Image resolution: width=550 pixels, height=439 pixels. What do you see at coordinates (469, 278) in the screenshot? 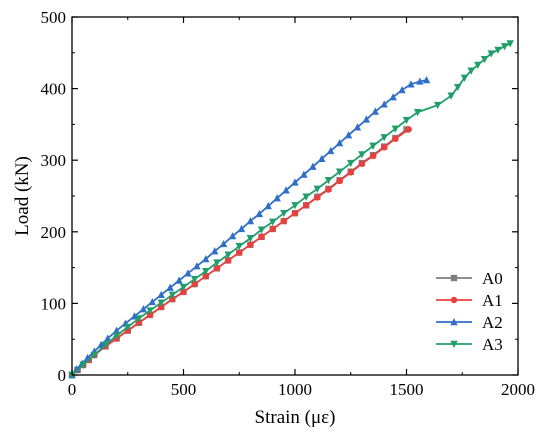
I see `legend-item-A0: A0` at bounding box center [469, 278].